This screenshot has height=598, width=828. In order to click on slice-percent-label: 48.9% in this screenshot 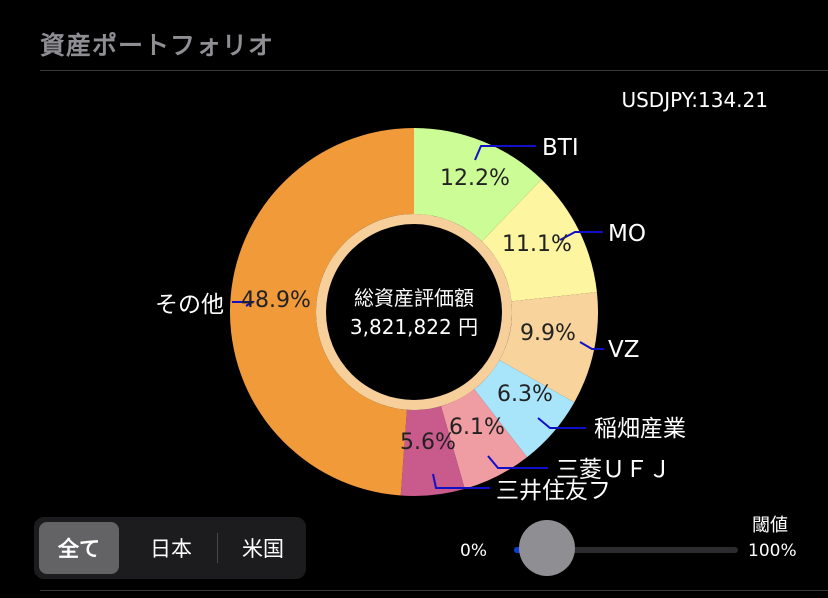, I will do `click(276, 300)`.